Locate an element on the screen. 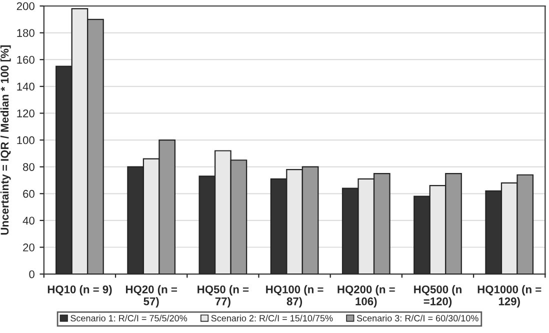  y-tick-label: 160 is located at coordinates (25, 60).